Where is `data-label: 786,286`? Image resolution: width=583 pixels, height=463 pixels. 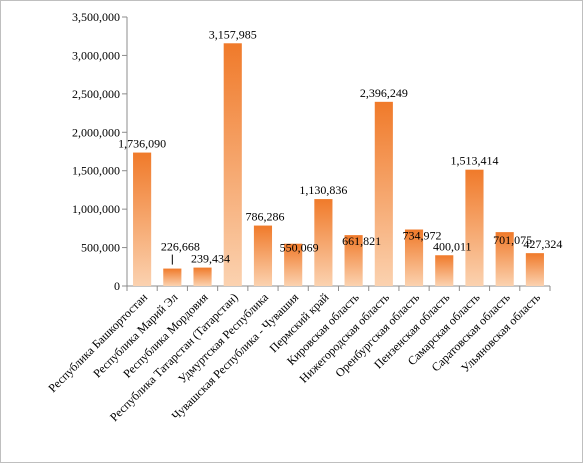 data-label: 786,286 is located at coordinates (264, 217).